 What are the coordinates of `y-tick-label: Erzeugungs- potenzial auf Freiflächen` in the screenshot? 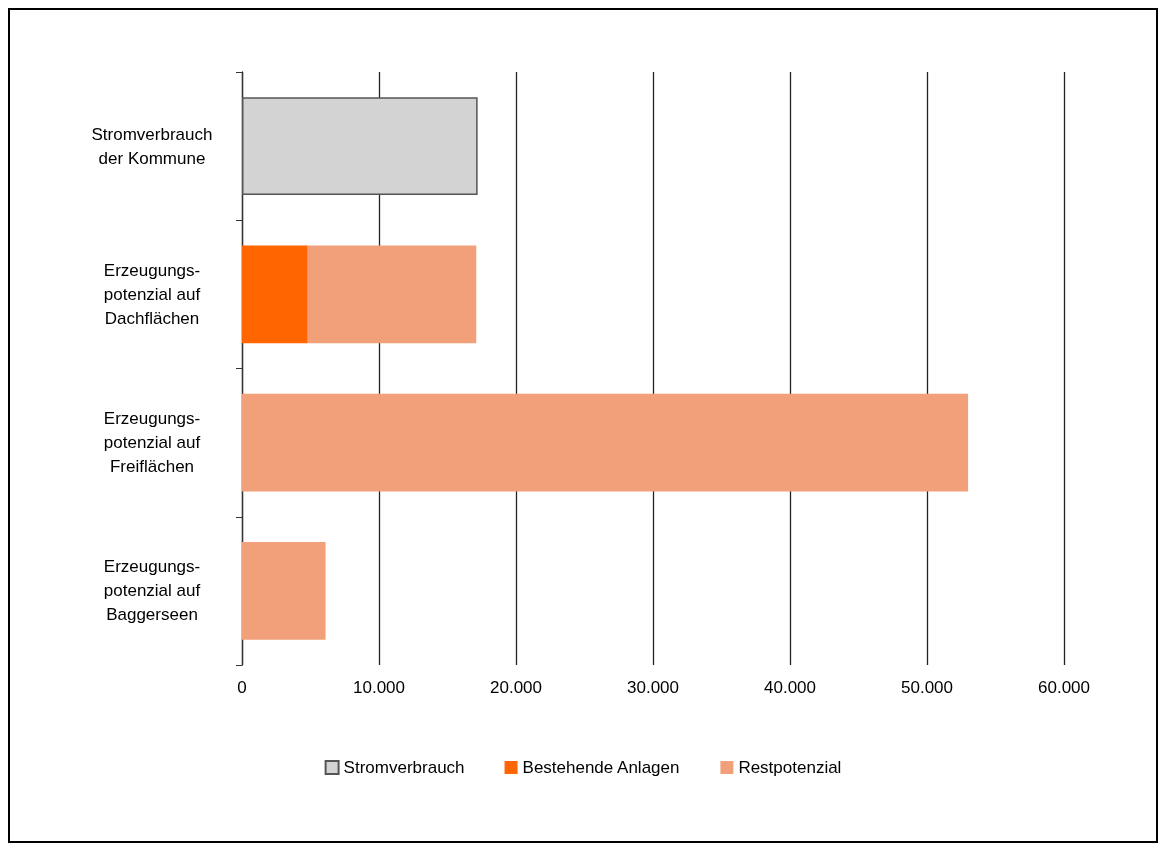 It's located at (152, 443).